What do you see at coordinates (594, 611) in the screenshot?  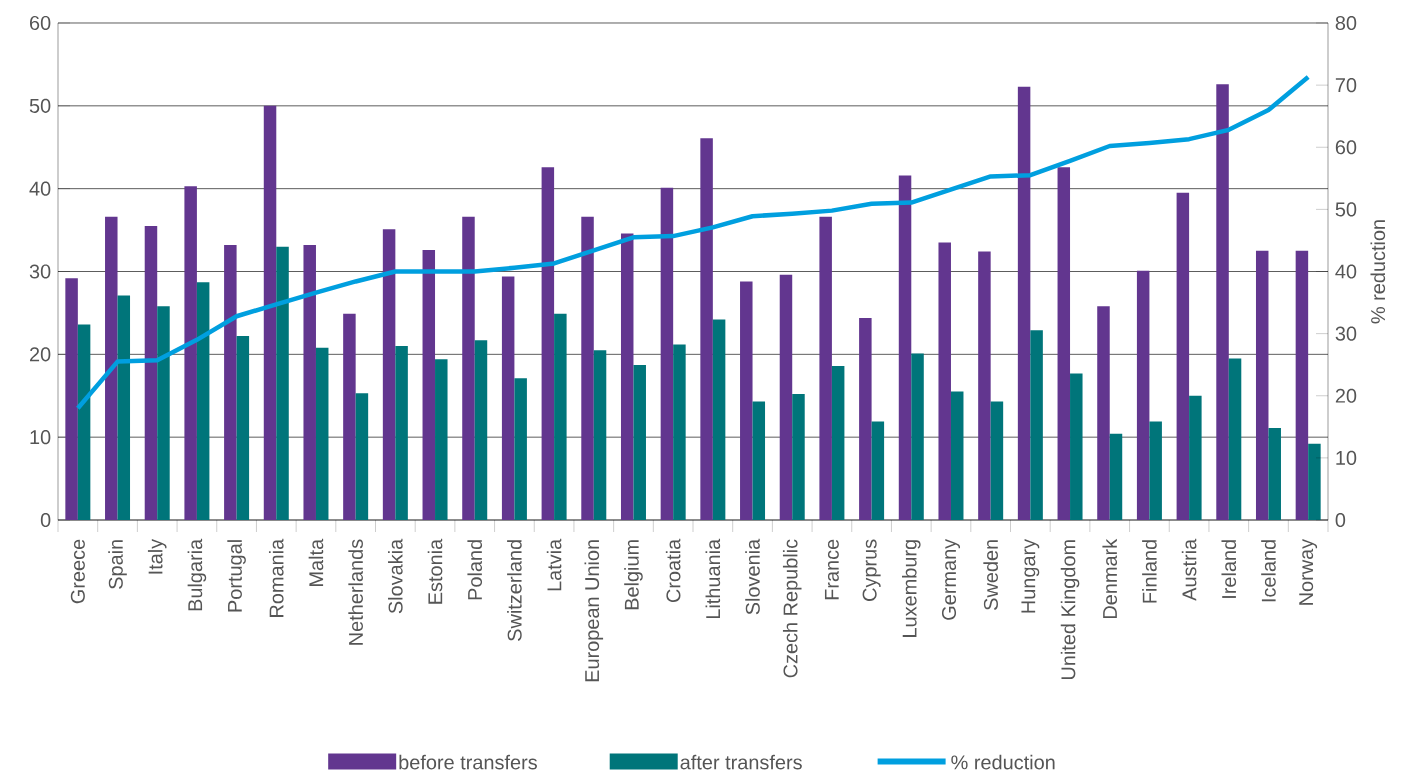 I see `x-tick-label: European Union` at bounding box center [594, 611].